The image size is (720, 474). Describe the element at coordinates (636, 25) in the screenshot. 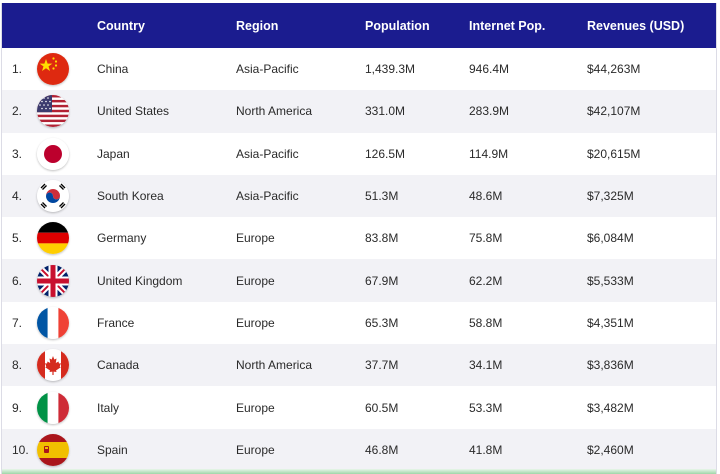

I see `header-revenues: Revenues (USD)` at that location.